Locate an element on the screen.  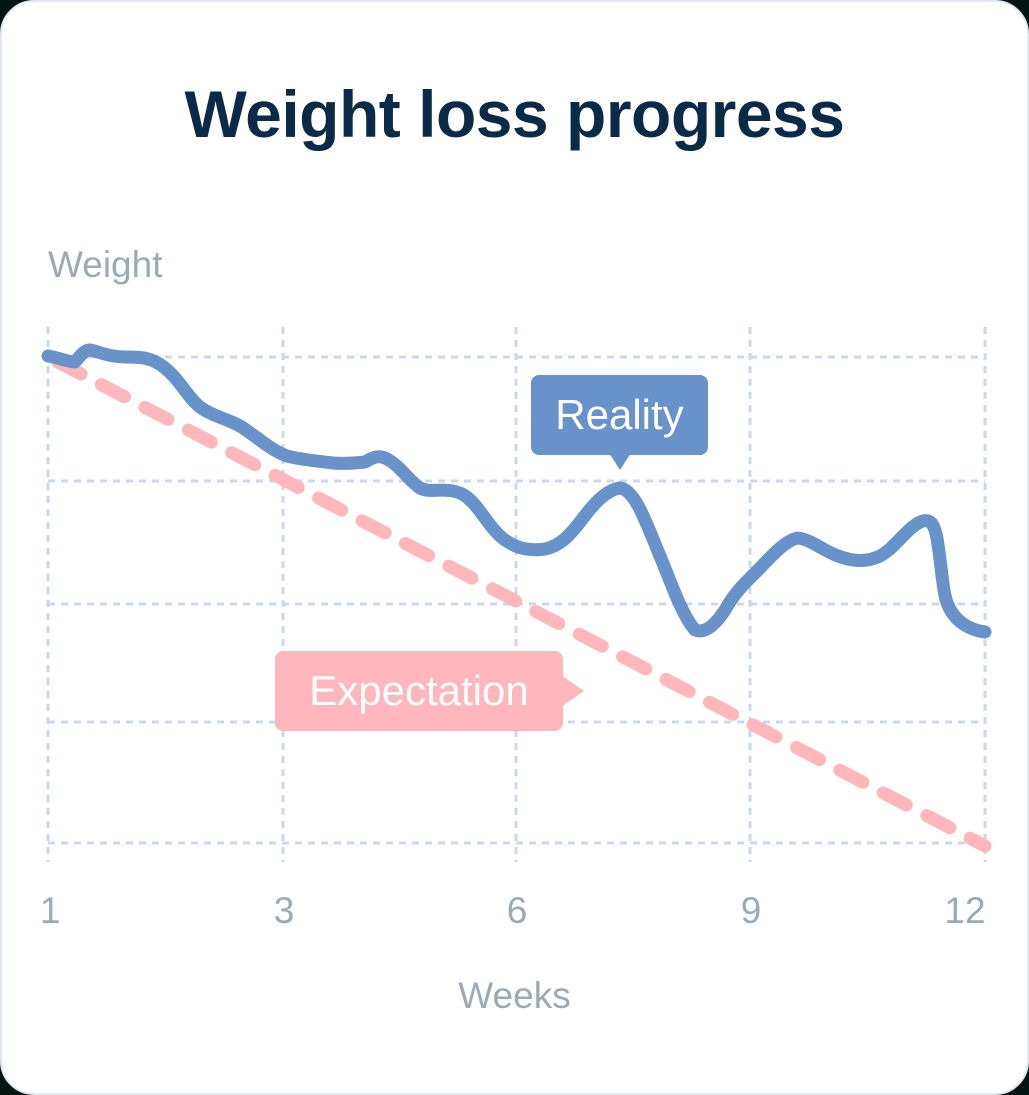
x-axis-label: Weeks is located at coordinates (514, 995).